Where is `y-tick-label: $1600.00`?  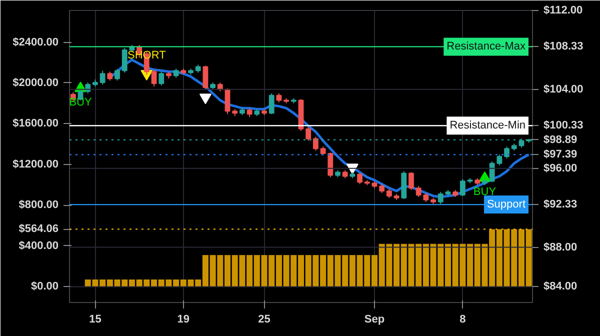 y-tick-label: $1600.00 is located at coordinates (35, 124).